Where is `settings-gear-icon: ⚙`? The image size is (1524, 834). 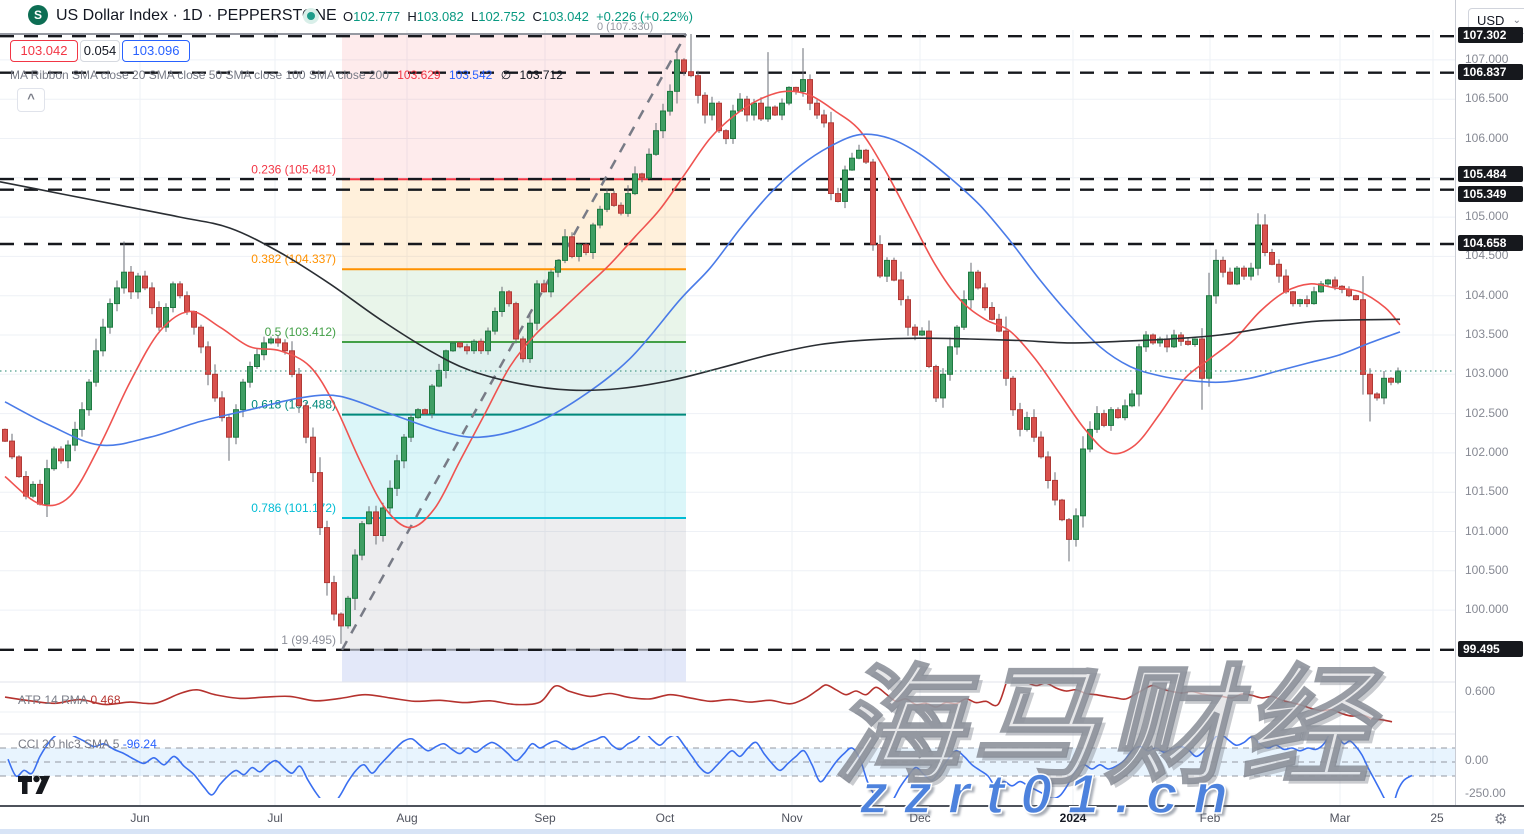 settings-gear-icon: ⚙ is located at coordinates (1501, 819).